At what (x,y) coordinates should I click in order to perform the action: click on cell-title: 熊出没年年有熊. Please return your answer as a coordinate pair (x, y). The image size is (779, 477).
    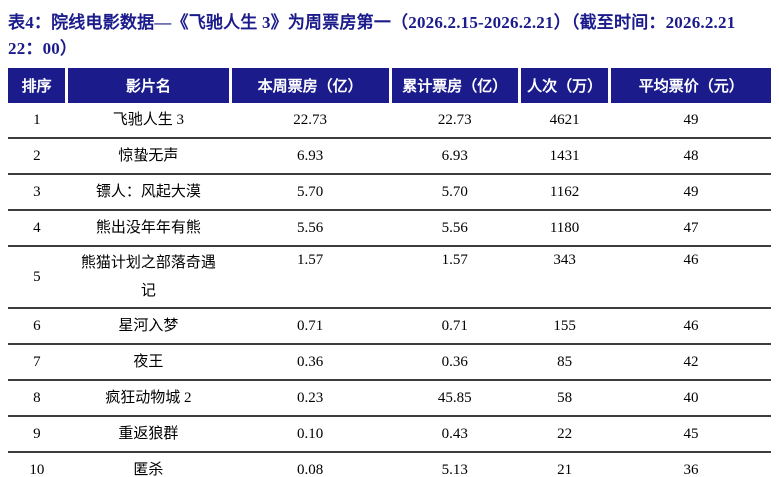
    Looking at the image, I should click on (148, 228).